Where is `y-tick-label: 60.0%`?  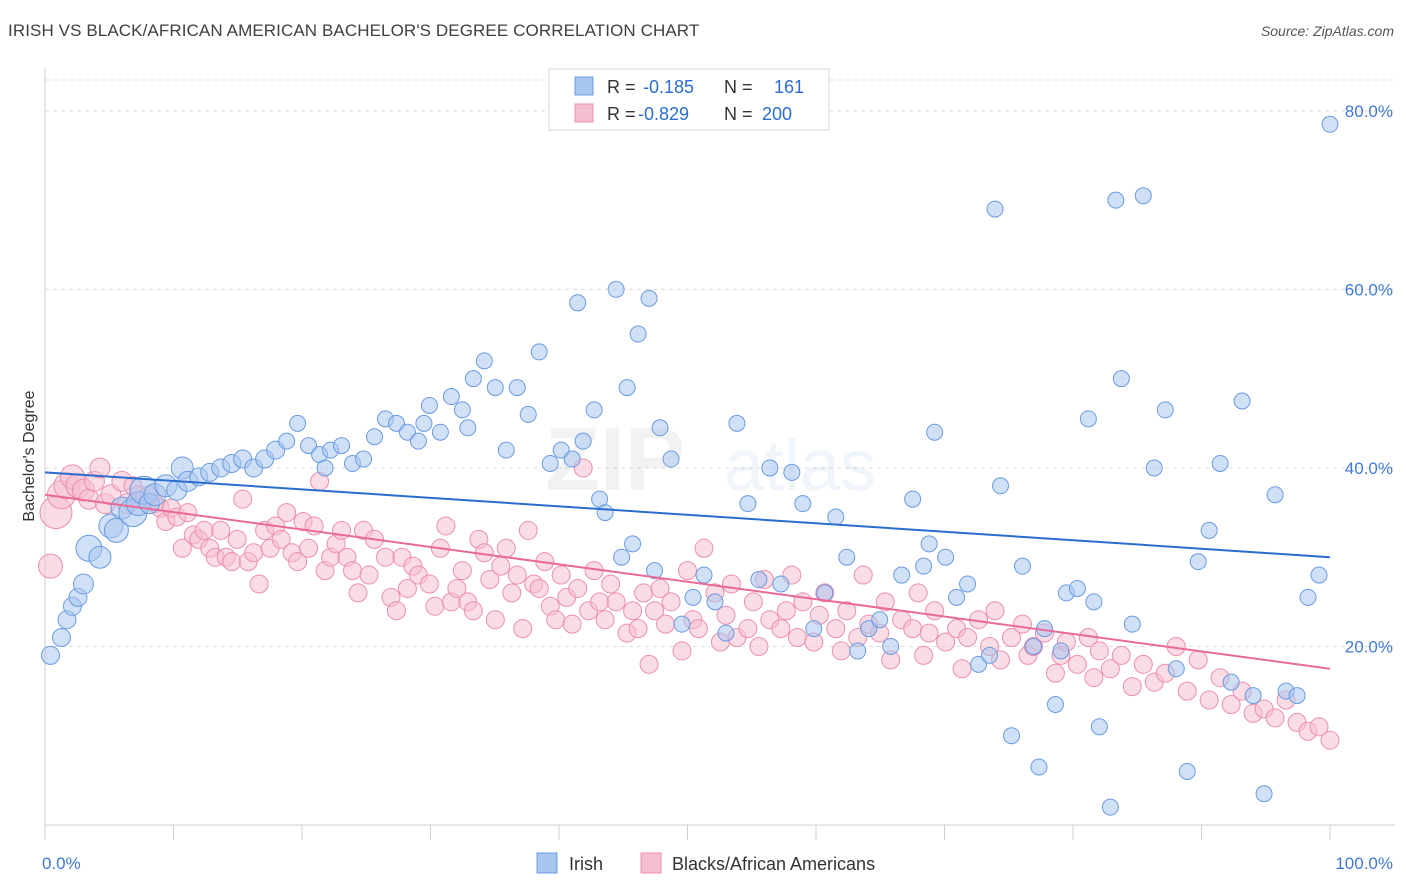 y-tick-label: 60.0% is located at coordinates (1369, 289).